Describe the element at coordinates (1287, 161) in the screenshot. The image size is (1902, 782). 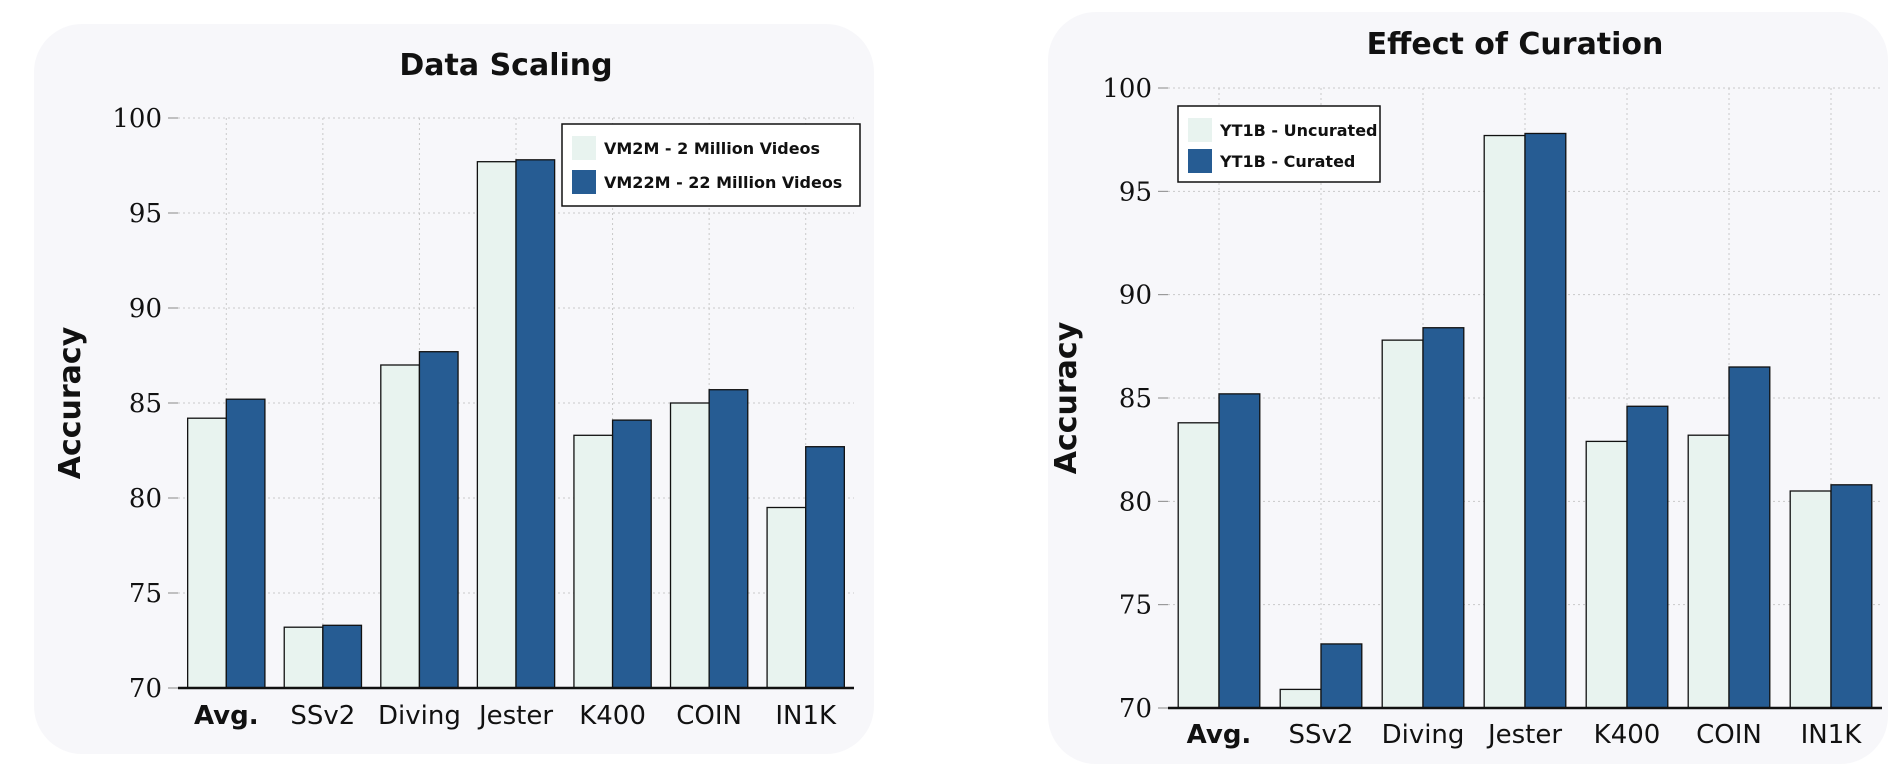
I see `legend-entry: YT1B - Curated` at that location.